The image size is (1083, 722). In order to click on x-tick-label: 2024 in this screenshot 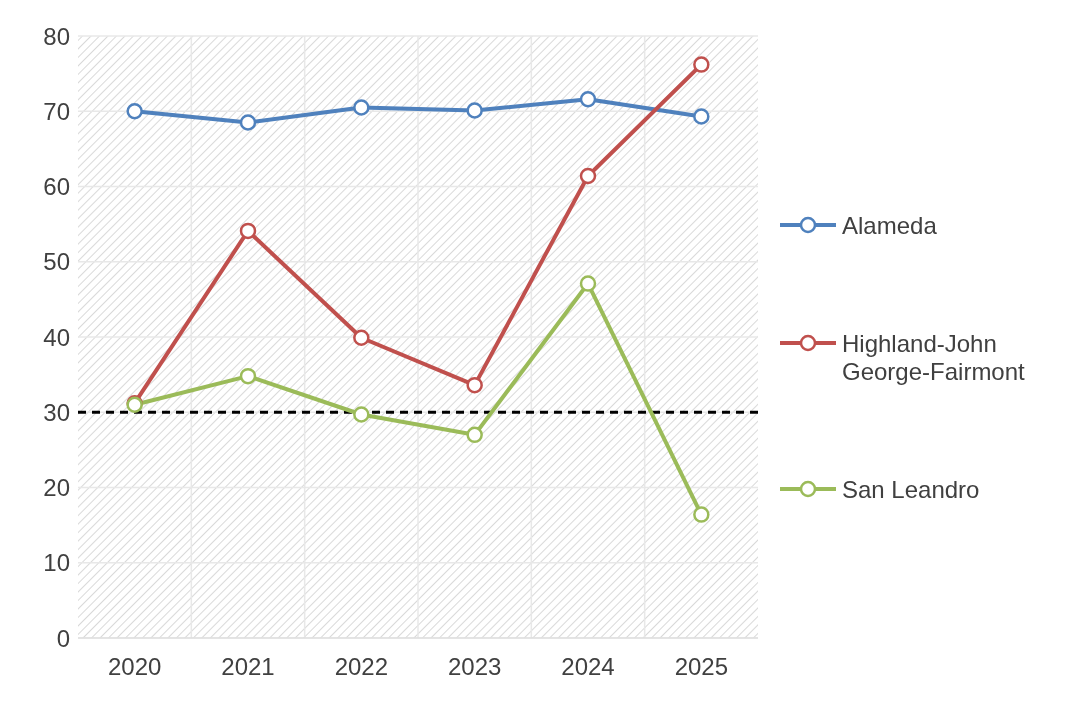, I will do `click(588, 667)`.